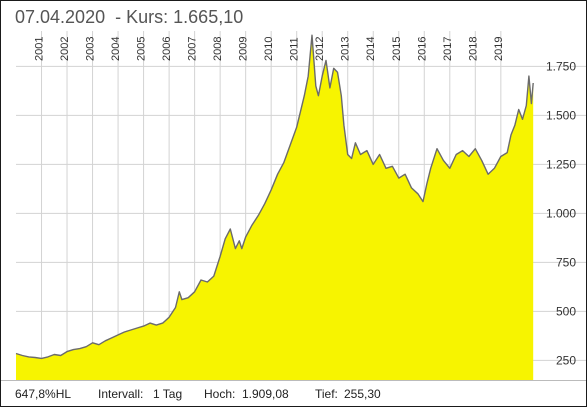 This screenshot has width=587, height=407. What do you see at coordinates (91, 49) in the screenshot?
I see `year-label: 2003` at bounding box center [91, 49].